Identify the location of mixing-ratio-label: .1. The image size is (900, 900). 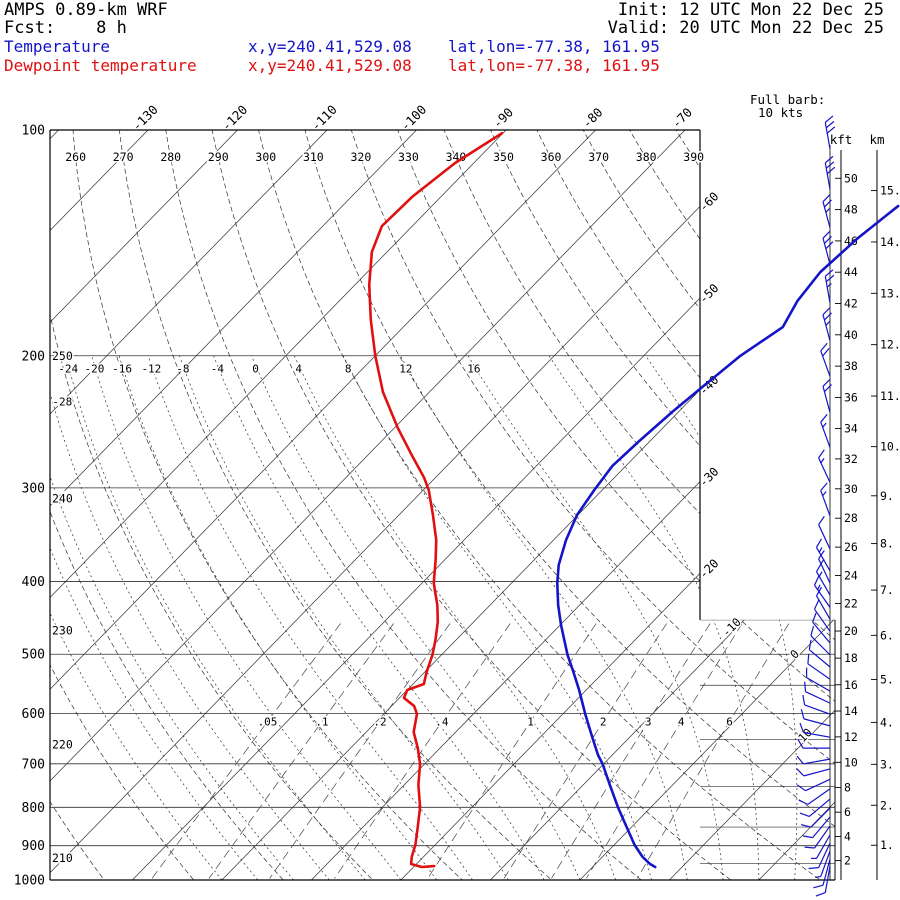
(321, 722).